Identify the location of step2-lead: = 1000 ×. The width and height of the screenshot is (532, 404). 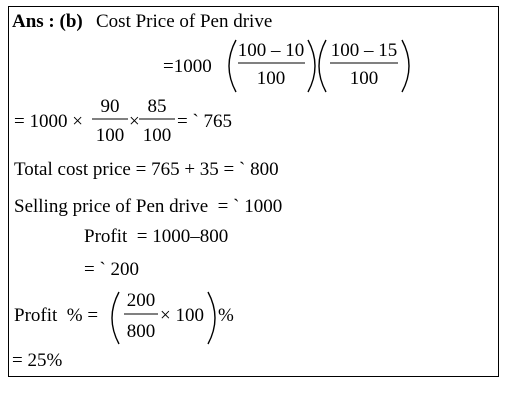
(48, 121).